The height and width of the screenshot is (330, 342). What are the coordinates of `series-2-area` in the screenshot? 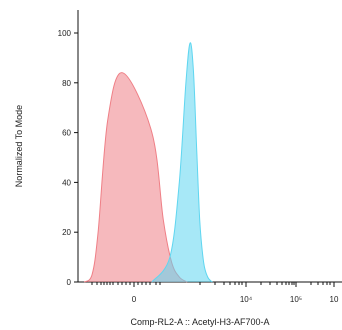 It's located at (182, 162).